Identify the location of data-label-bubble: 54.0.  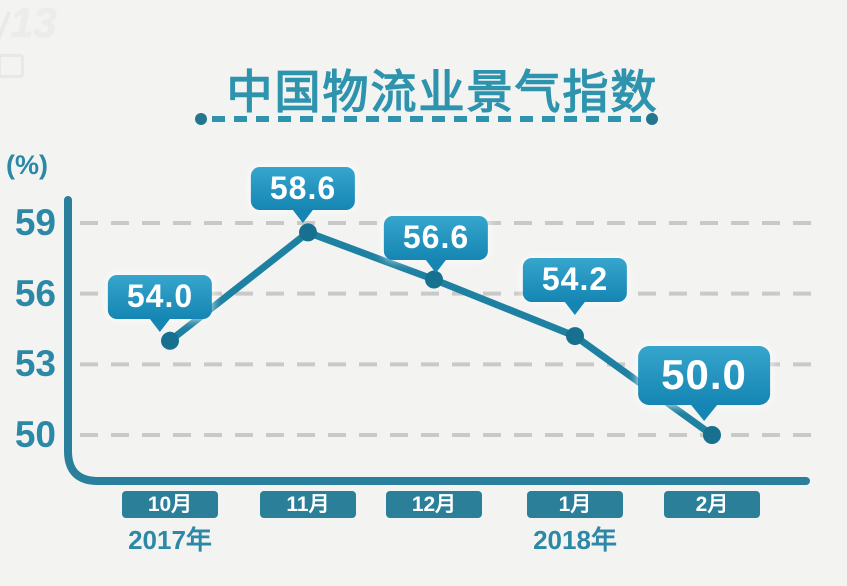
(160, 297).